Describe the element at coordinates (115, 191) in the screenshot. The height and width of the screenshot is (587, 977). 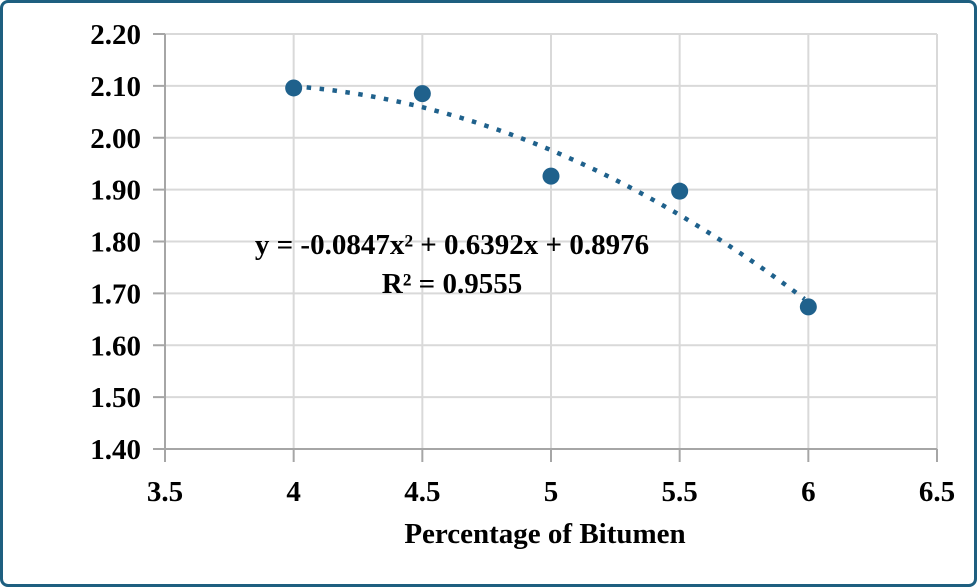
I see `svg-text: 1.90` at that location.